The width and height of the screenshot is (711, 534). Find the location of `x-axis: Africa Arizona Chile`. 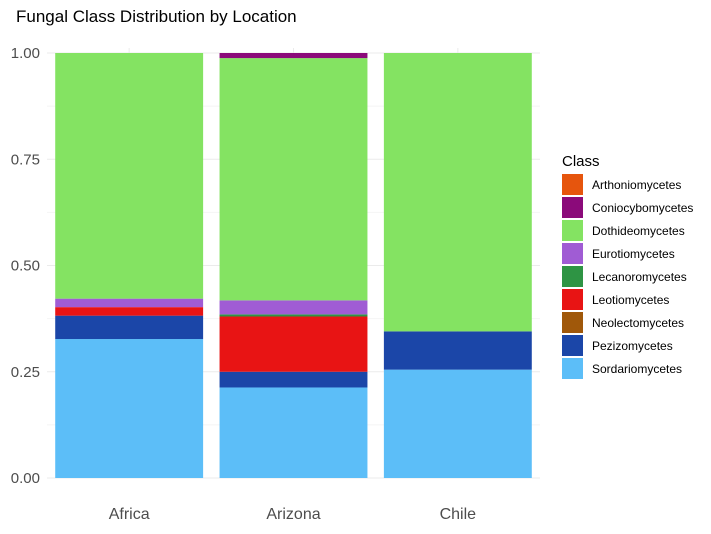

x-axis: Africa Arizona Chile is located at coordinates (292, 514).